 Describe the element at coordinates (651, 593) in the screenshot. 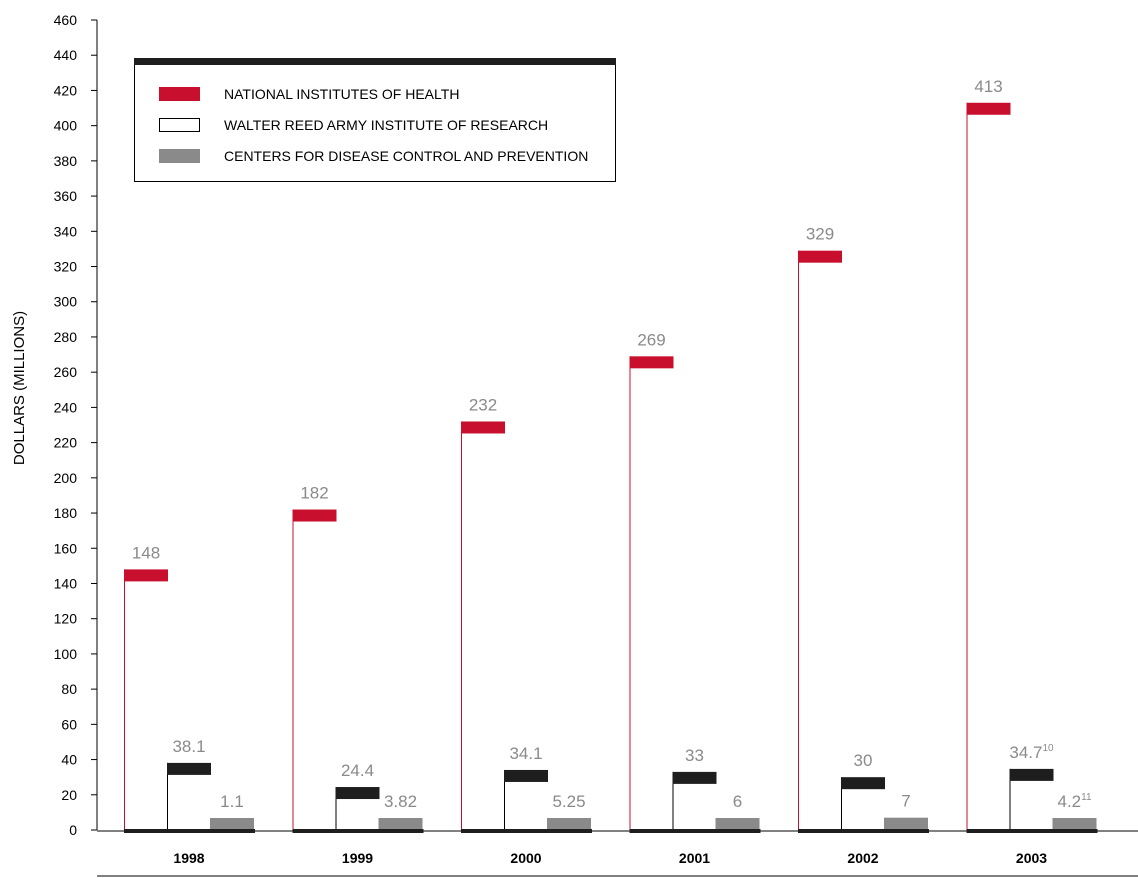

I see `bar-nih-2001` at that location.